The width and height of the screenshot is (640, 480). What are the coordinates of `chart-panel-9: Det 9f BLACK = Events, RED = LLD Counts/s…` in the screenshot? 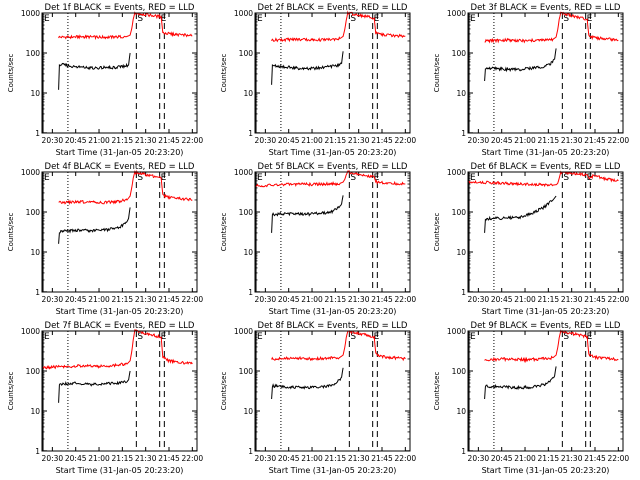 It's located at (531, 398).